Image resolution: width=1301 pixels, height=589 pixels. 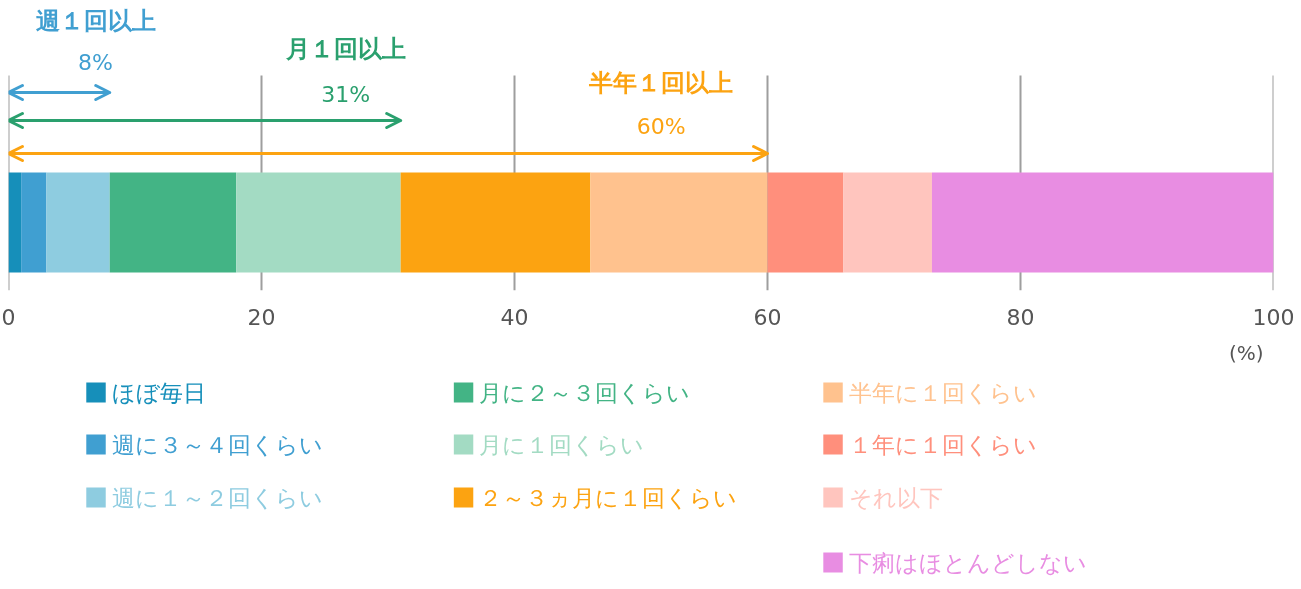 I want to click on x-tick-label: 40, so click(x=514, y=317).